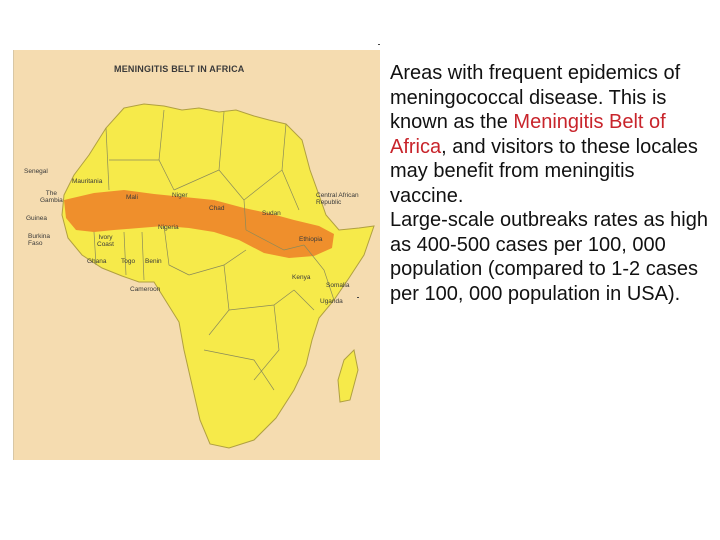 This screenshot has height=540, width=720. Describe the element at coordinates (180, 195) in the screenshot. I see `label-niger: Niger` at that location.